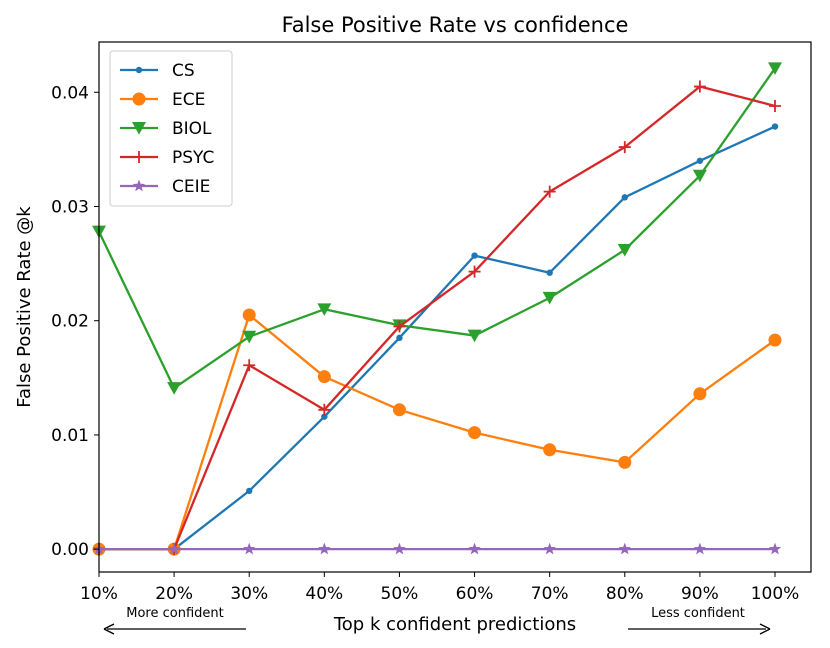  Describe the element at coordinates (70, 436) in the screenshot. I see `y-tick-label: 0.01` at that location.